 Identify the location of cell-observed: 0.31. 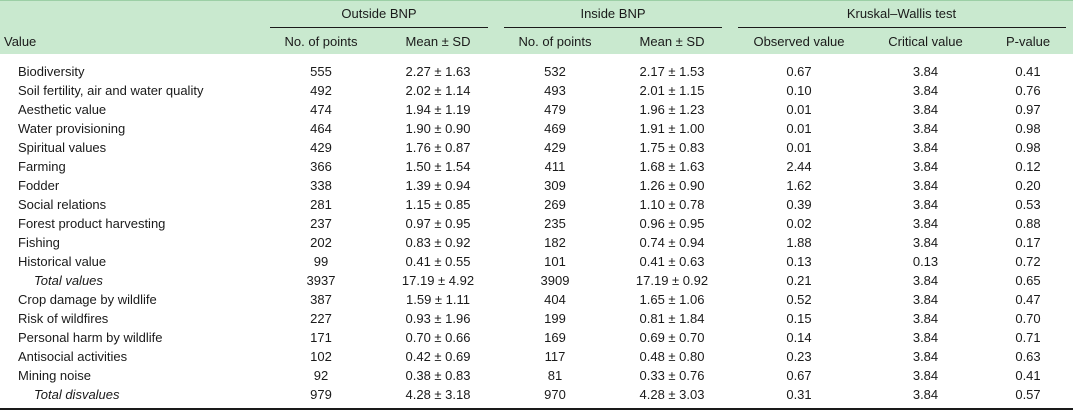
(799, 394).